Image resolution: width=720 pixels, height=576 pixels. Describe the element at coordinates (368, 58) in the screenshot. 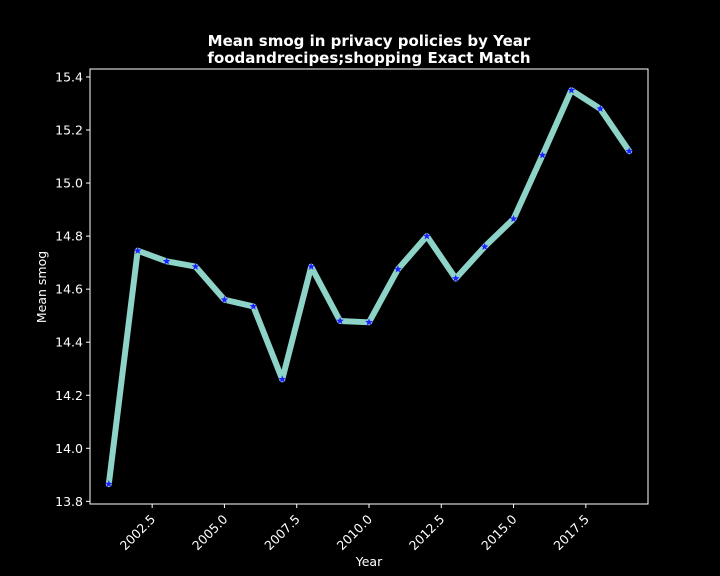

I see `chart-subtitle: foodandrecipes;shopping Exact Match` at that location.